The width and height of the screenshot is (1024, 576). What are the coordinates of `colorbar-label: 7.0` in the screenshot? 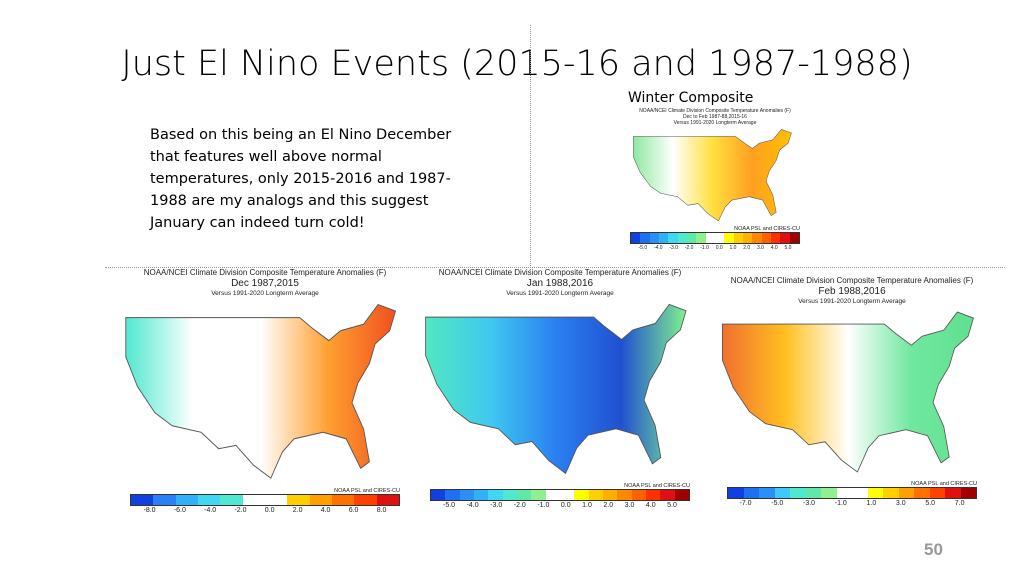 It's located at (959, 503).